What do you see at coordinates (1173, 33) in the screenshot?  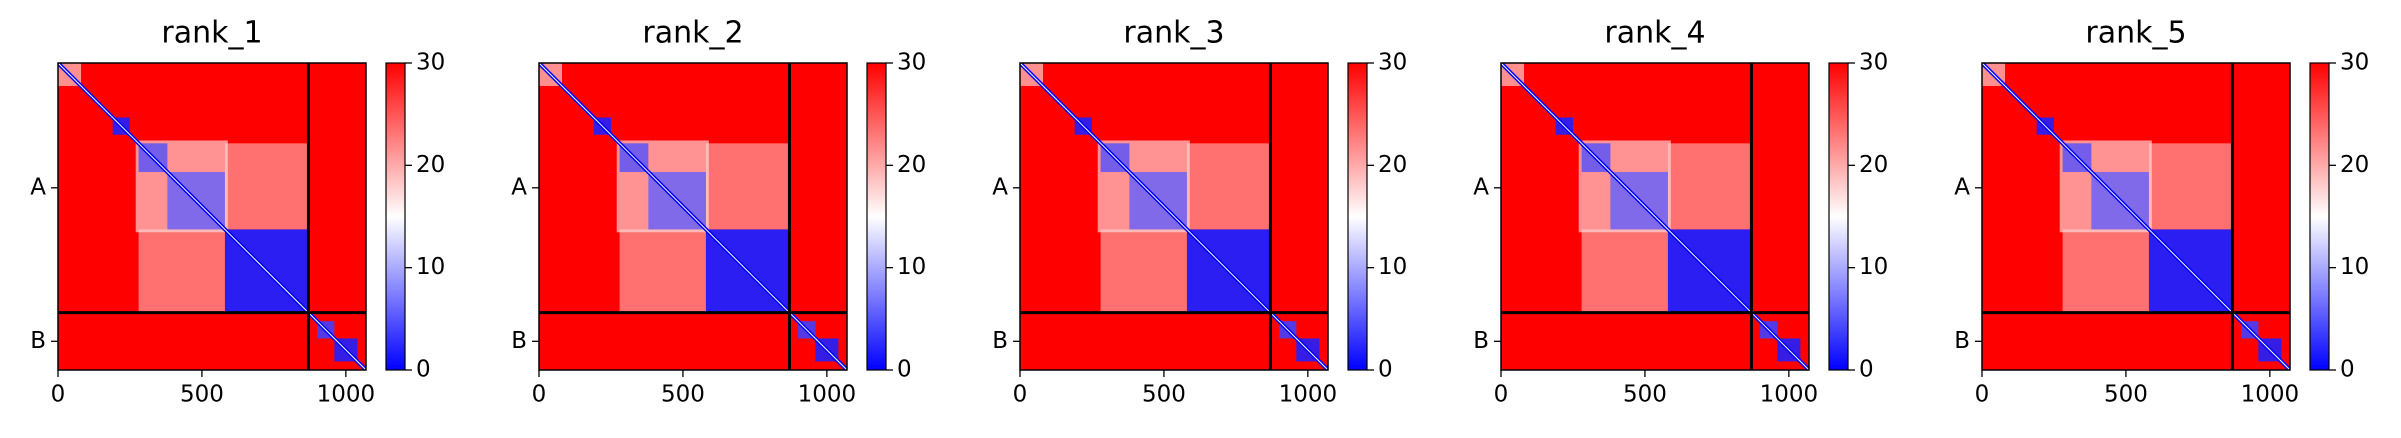 I see `panel-title: rank_3` at bounding box center [1173, 33].